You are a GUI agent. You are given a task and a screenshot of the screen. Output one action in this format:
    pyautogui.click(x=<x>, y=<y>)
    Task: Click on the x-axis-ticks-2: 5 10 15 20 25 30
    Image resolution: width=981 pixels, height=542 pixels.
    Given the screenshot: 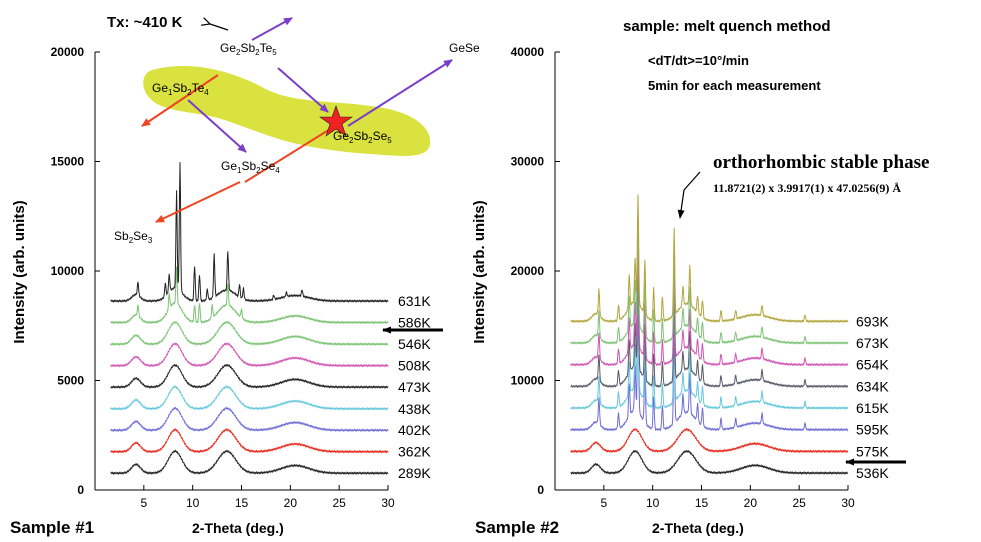 What is the action you would take?
    pyautogui.click(x=727, y=497)
    